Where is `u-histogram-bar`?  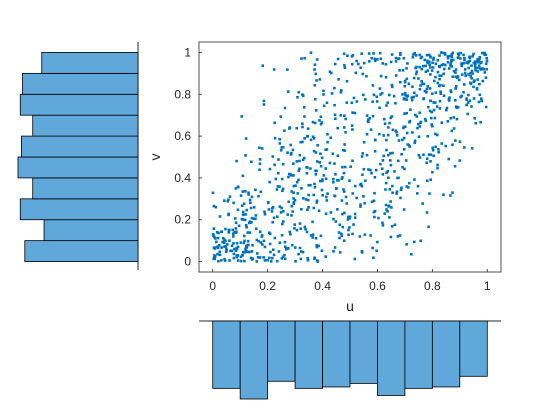 u-histogram-bar is located at coordinates (254, 360).